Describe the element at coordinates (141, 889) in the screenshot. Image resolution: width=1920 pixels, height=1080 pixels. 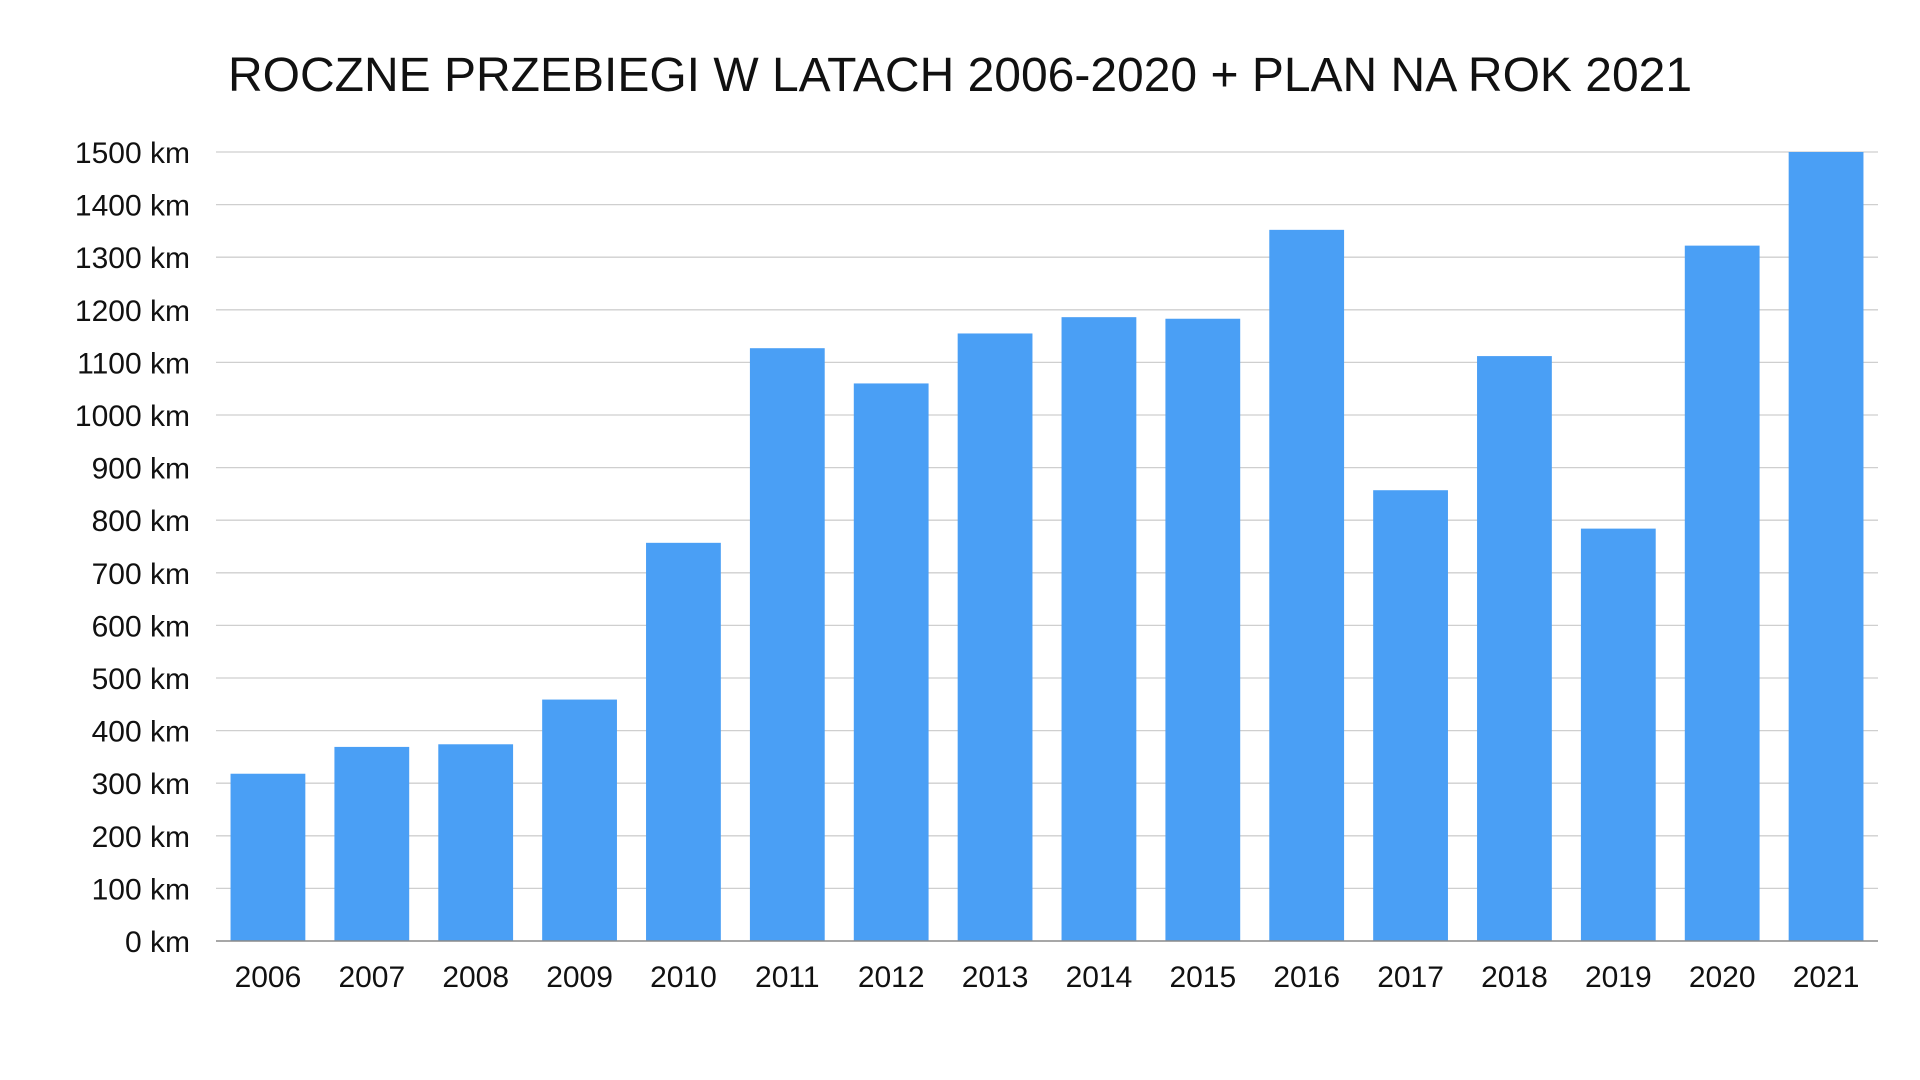
I see `y-tick-label: 100 km` at that location.